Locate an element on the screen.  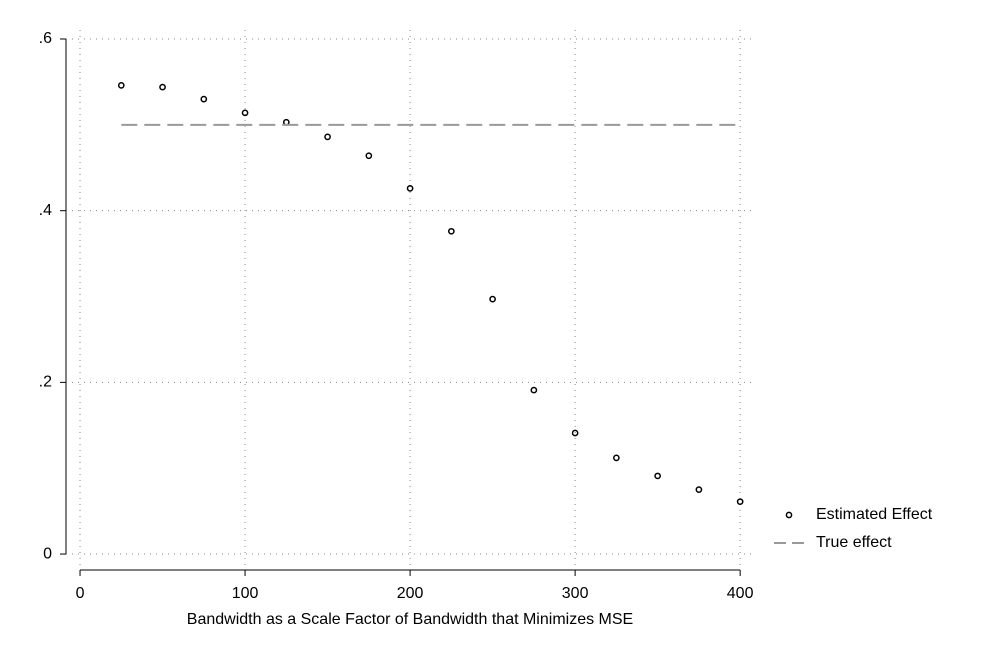
x-tick-label: 400 is located at coordinates (740, 593).